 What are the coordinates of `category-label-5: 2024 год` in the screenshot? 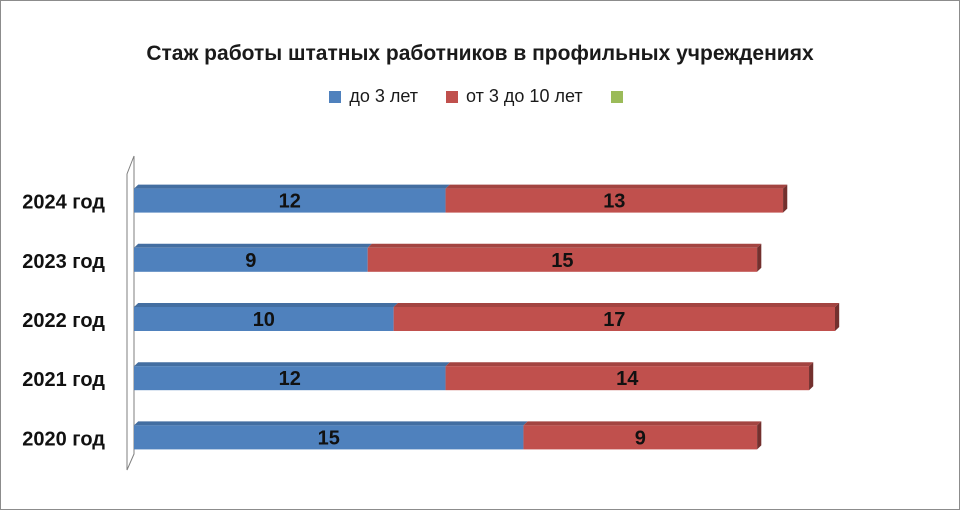 It's located at (63, 203).